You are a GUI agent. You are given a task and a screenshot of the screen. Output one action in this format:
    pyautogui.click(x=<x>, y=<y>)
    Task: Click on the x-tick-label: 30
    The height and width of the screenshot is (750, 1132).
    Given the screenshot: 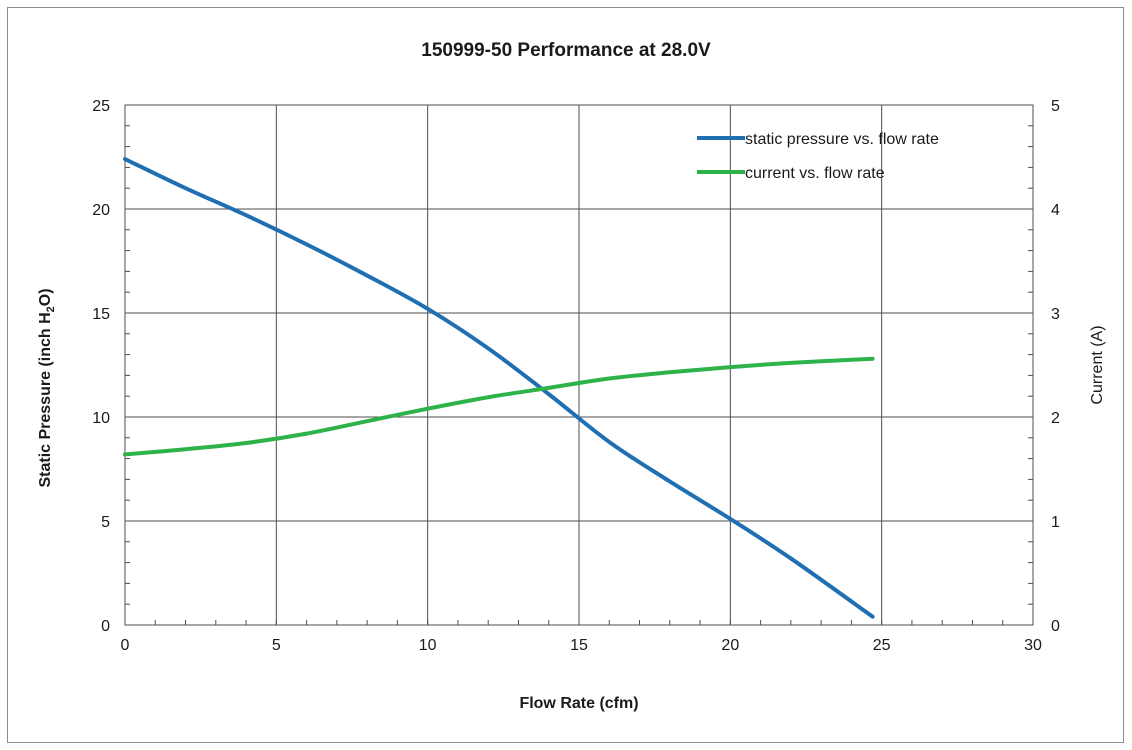 What is the action you would take?
    pyautogui.click(x=1033, y=645)
    